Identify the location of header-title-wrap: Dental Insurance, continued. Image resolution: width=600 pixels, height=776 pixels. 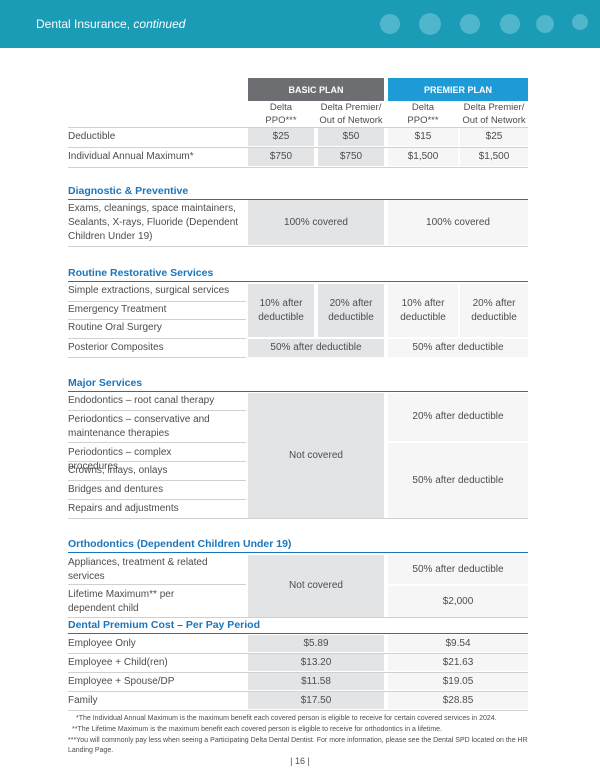
(111, 24).